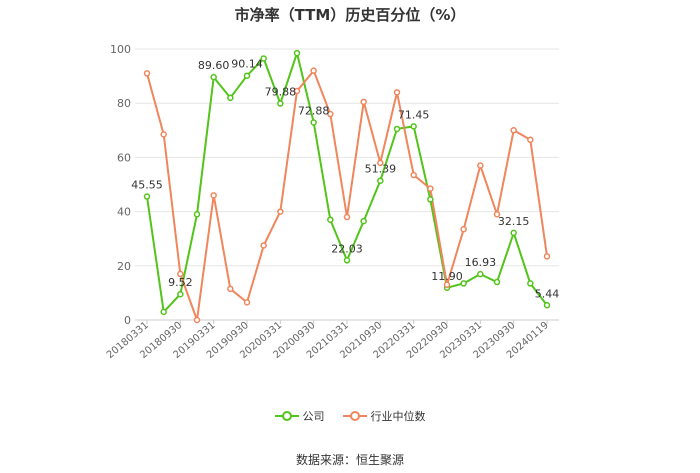  I want to click on data-label: 51.39, so click(381, 169).